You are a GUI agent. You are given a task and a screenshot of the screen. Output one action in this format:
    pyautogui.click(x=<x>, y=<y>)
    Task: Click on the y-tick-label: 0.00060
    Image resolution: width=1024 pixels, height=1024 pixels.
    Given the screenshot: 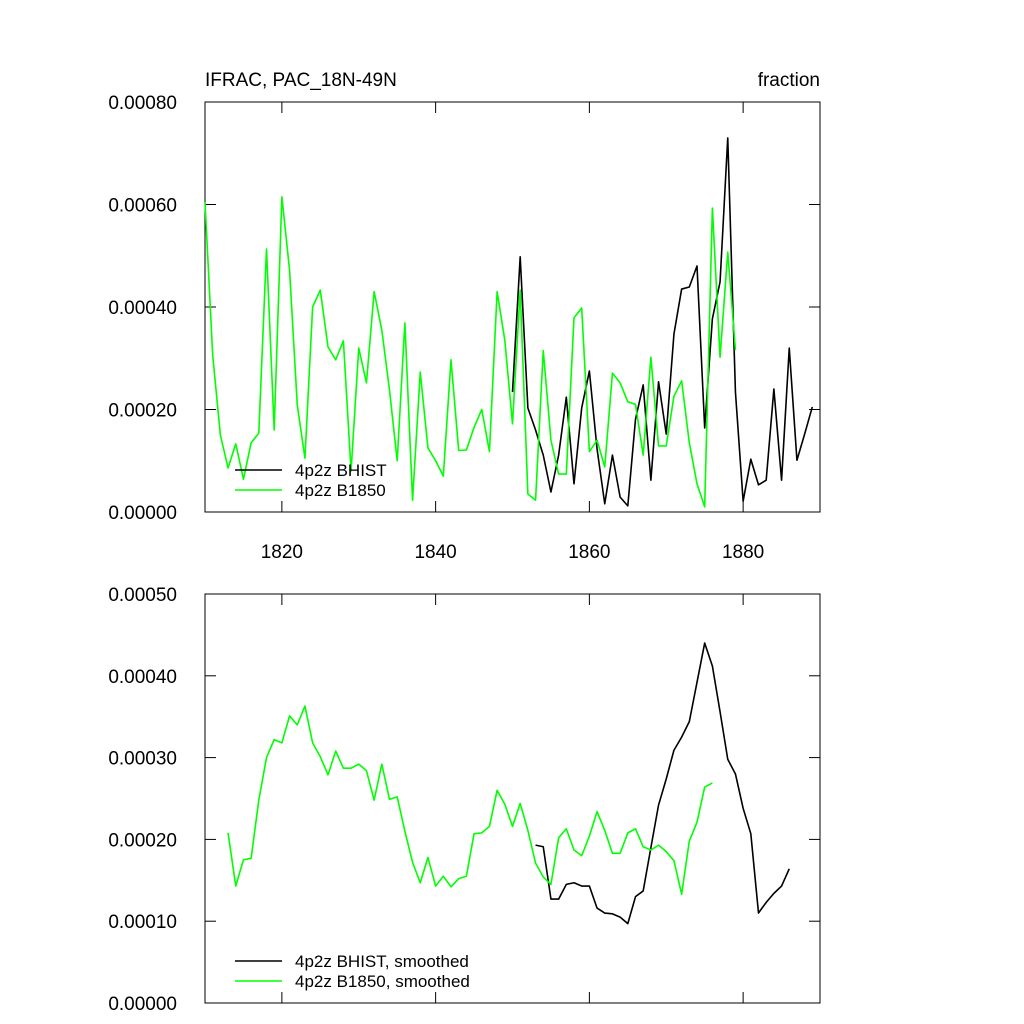 What is the action you would take?
    pyautogui.click(x=142, y=206)
    